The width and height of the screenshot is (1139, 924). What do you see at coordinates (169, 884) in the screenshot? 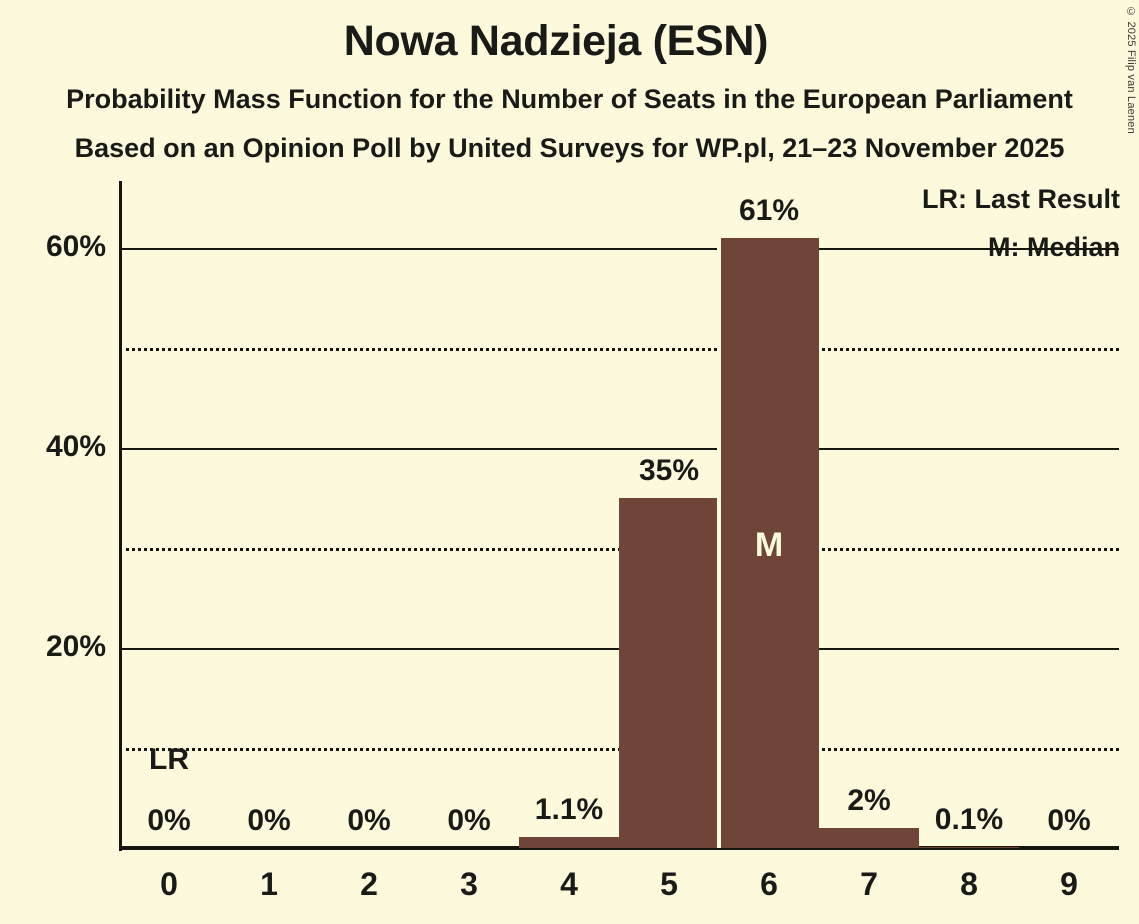
I see `x-tick-label-0: 0` at bounding box center [169, 884].